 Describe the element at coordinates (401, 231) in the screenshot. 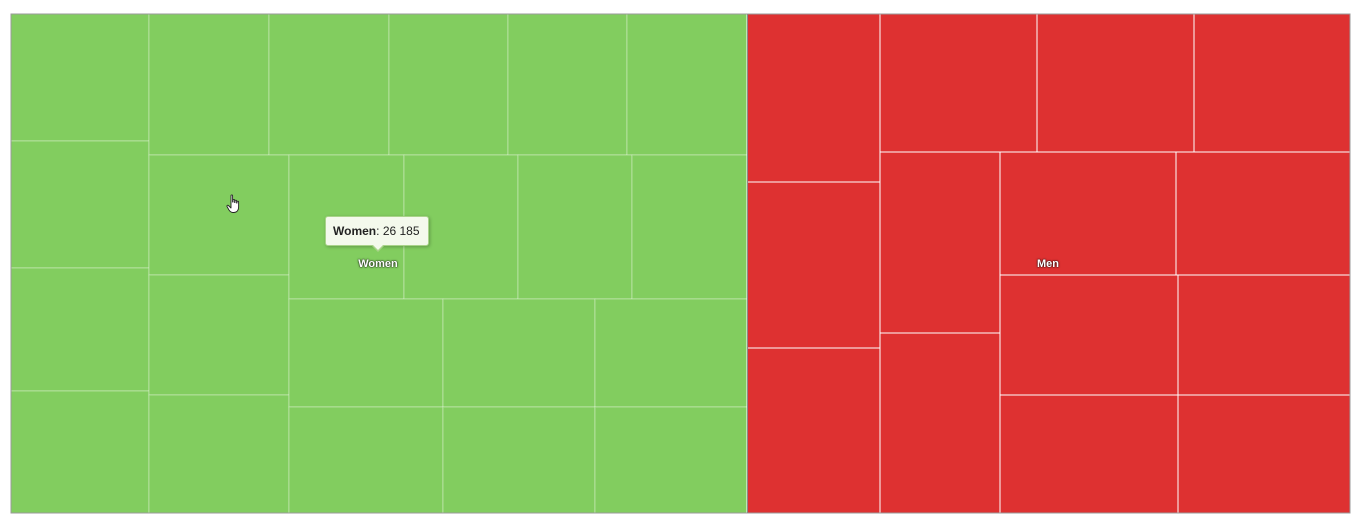

I see `tooltip-value: 26 185` at that location.